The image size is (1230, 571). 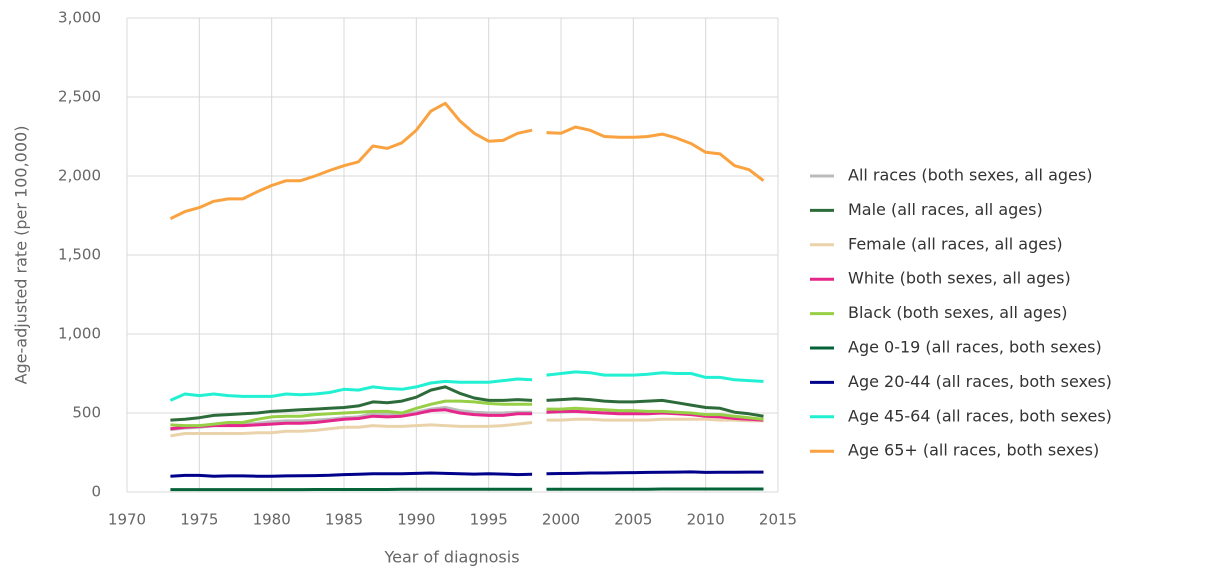 What do you see at coordinates (778, 520) in the screenshot?
I see `x-tick-label: 2015` at bounding box center [778, 520].